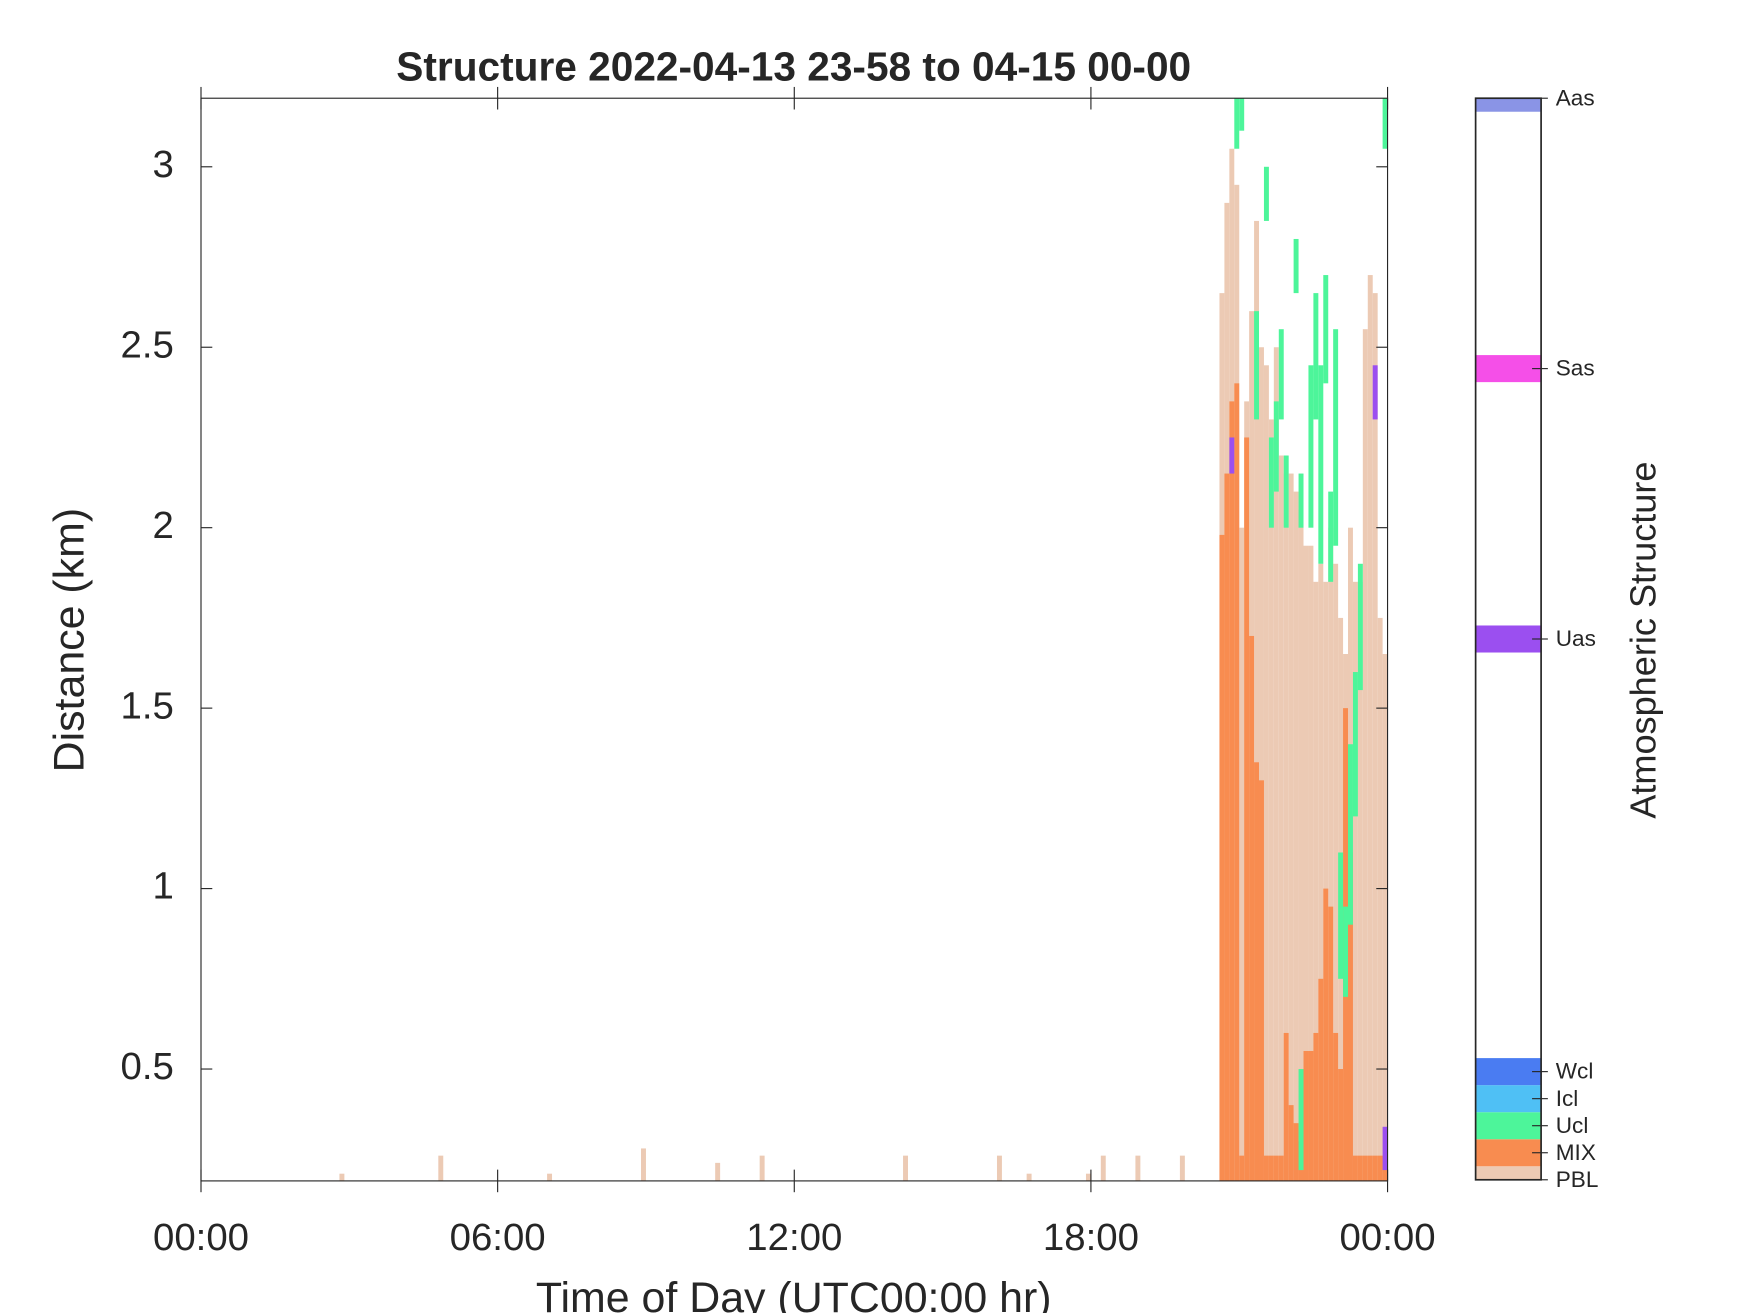  I want to click on colorbar-tick-label: Aas, so click(1575, 97).